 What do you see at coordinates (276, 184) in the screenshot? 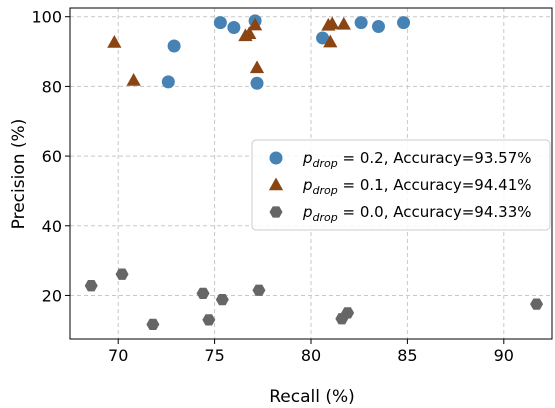
I see `legend-marker-triangle` at bounding box center [276, 184].